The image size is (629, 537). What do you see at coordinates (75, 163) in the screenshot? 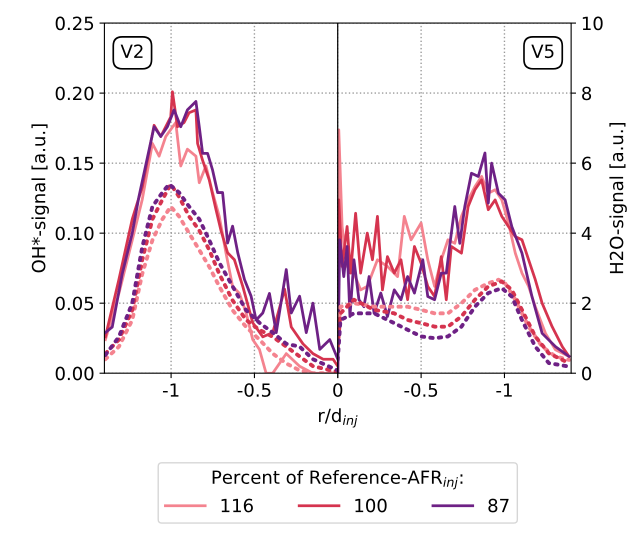
I see `y-tick-label: 0.15` at bounding box center [75, 163].